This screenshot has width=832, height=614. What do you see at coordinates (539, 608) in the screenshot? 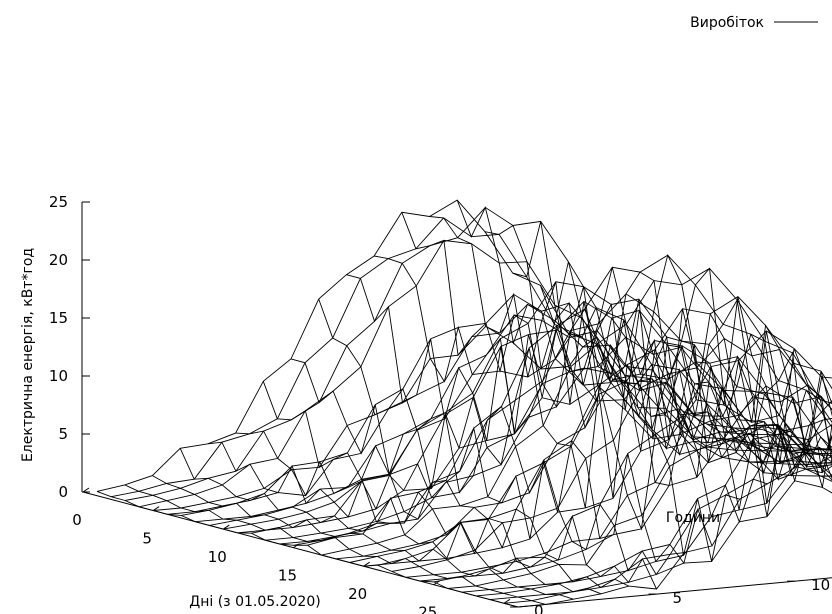
I see `y-tick-label: 0` at bounding box center [539, 608].